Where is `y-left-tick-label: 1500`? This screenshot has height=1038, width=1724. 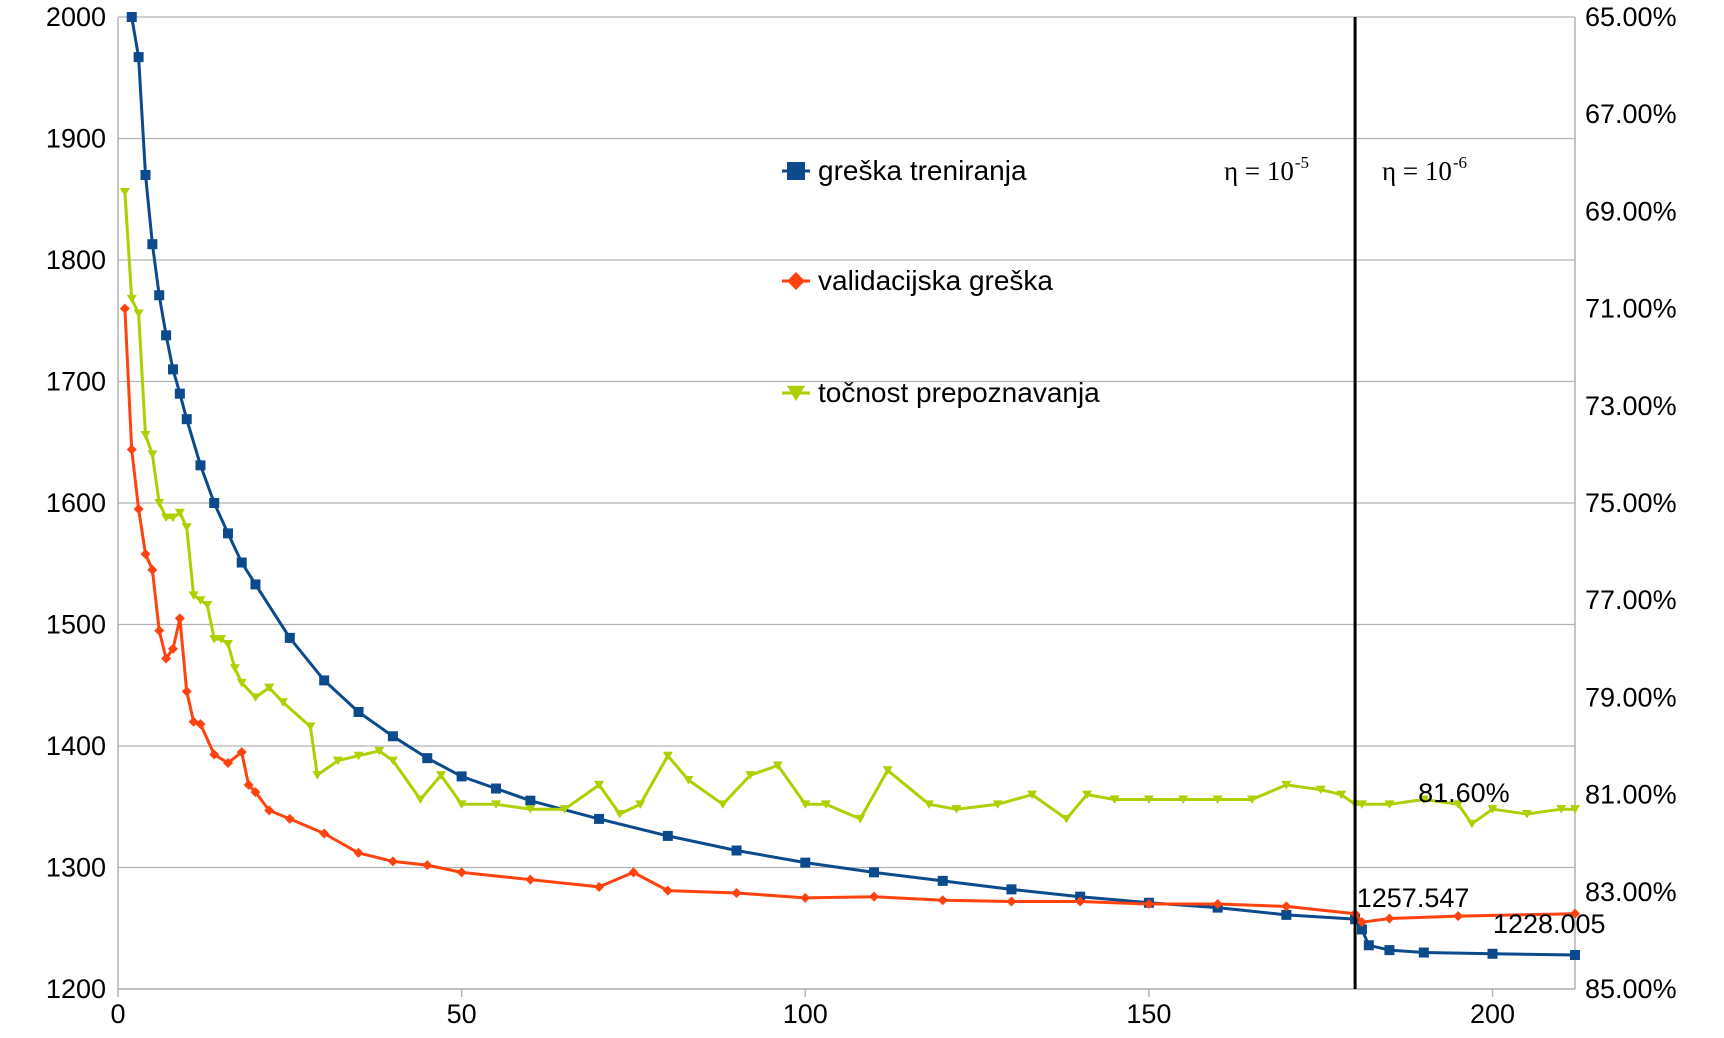
y-left-tick-label: 1500 is located at coordinates (76, 625).